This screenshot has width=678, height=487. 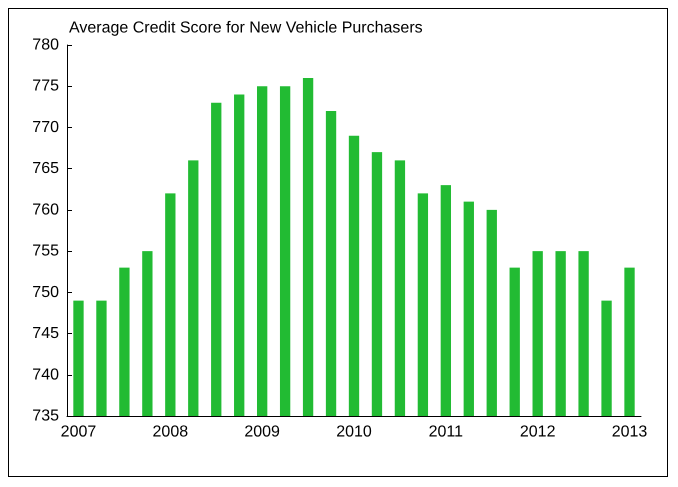 I want to click on x-tick-label: 2008, so click(x=170, y=432).